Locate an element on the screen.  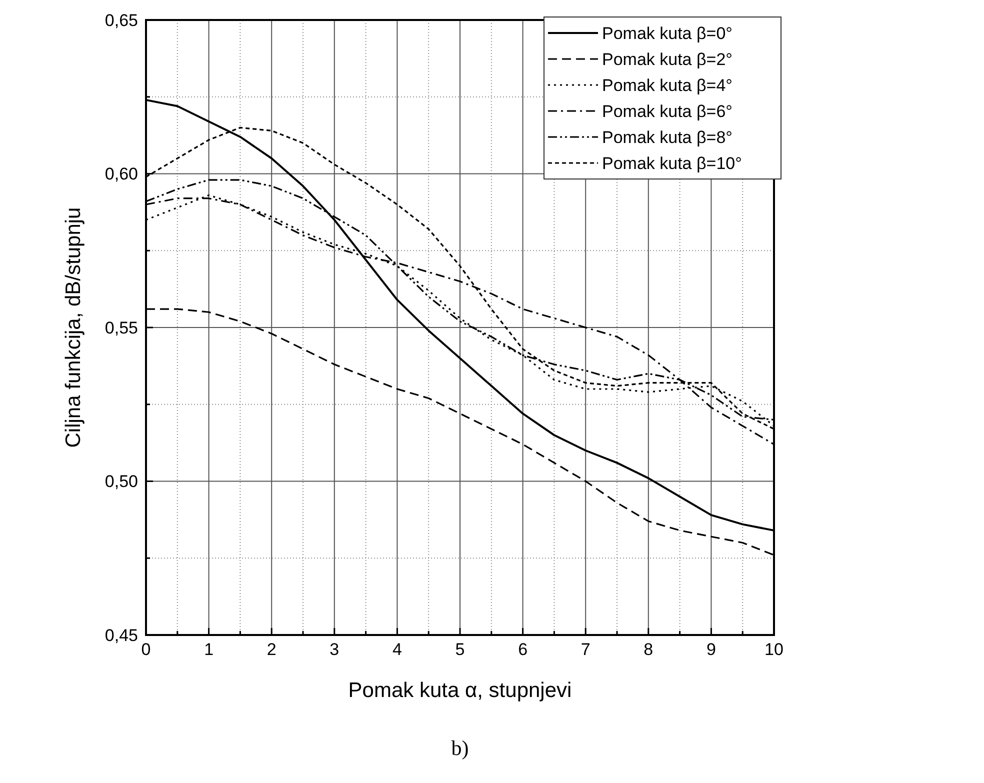
x-tick-label: 4 is located at coordinates (397, 649).